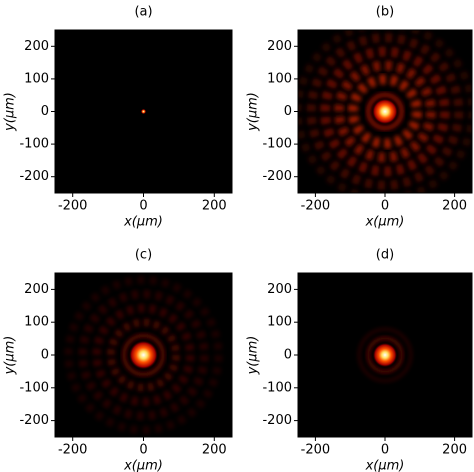 This screenshot has width=474, height=472. What do you see at coordinates (385, 255) in the screenshot?
I see `panel-title: (d)` at bounding box center [385, 255].